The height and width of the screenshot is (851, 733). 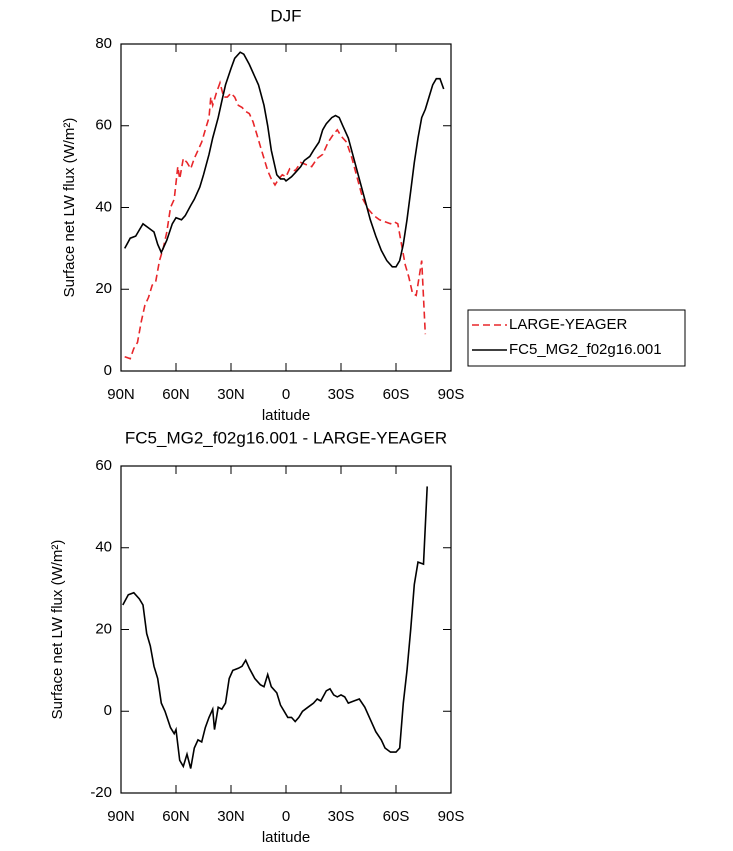 I want to click on chart-title: DJF, so click(x=285, y=15).